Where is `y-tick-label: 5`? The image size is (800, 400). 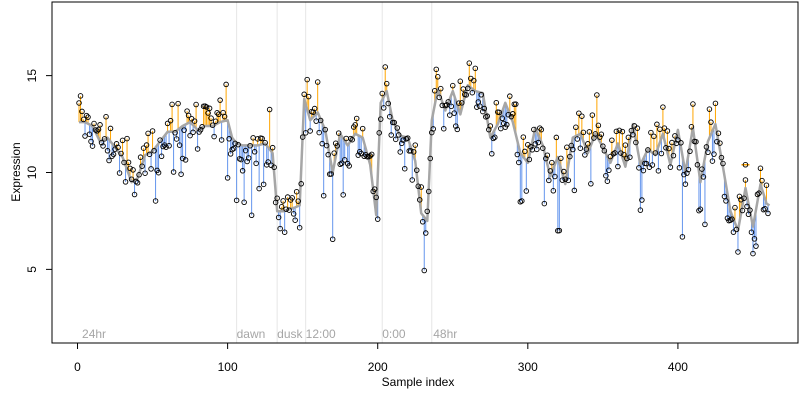 y-tick-label: 5 is located at coordinates (32, 269).